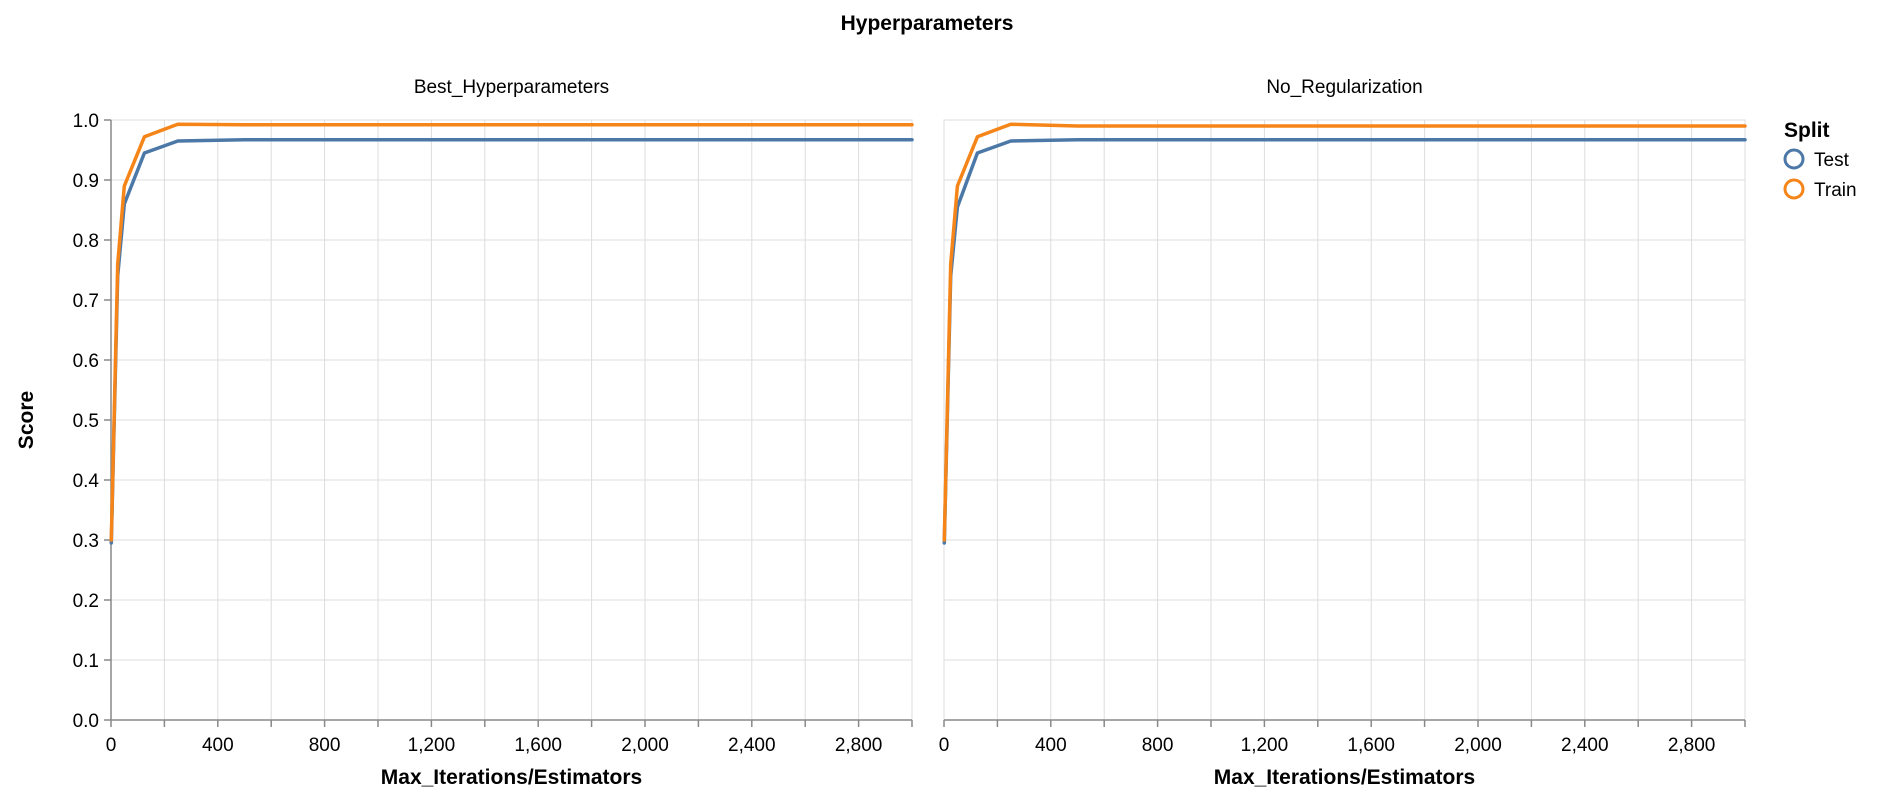  I want to click on facet-title: No_Regularization, so click(1344, 87).